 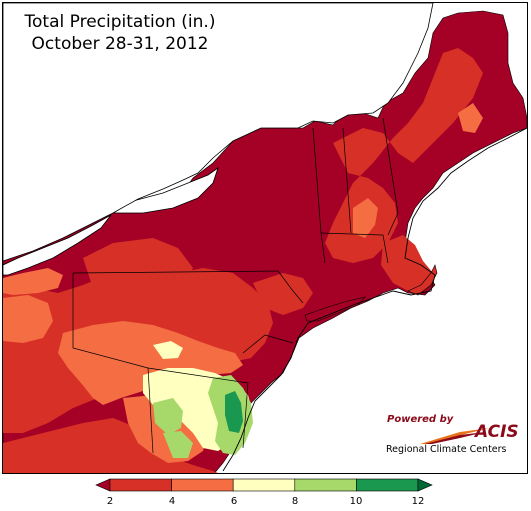 I want to click on acis-logo: Powered by ACIS Regional Climate Centers, so click(x=450, y=436).